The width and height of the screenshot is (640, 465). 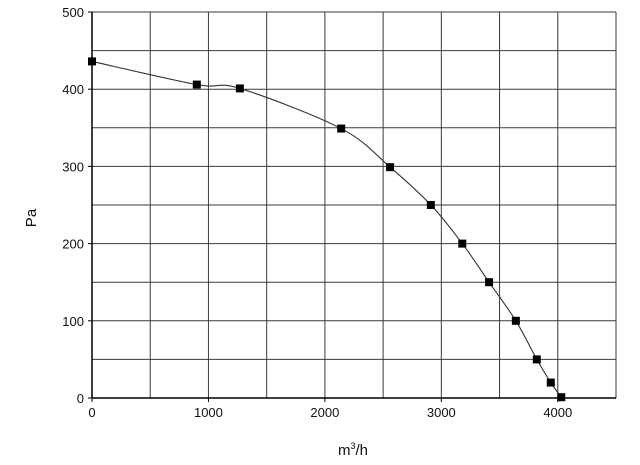 I want to click on x-tick-label: 2000, so click(x=324, y=412).